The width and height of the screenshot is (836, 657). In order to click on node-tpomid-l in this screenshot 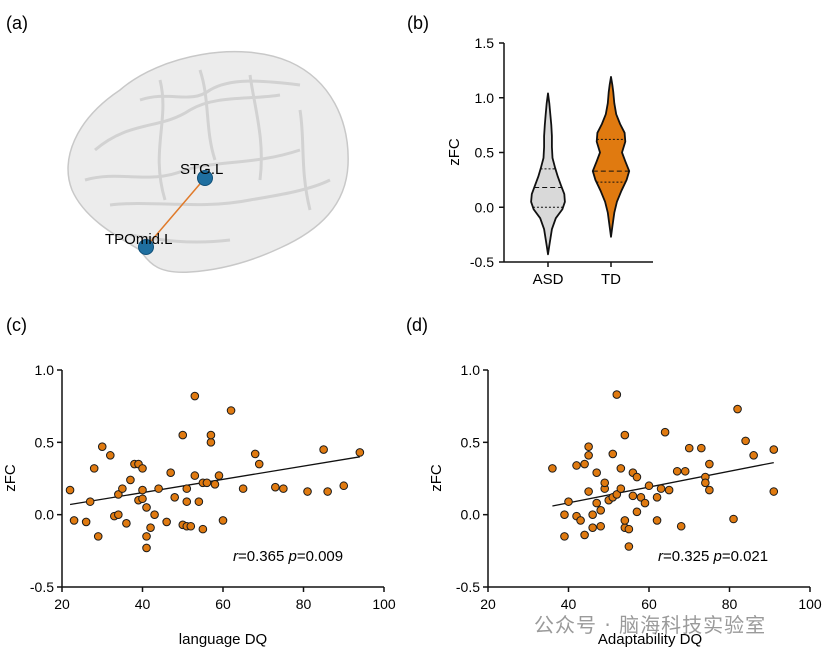, I will do `click(146, 247)`.